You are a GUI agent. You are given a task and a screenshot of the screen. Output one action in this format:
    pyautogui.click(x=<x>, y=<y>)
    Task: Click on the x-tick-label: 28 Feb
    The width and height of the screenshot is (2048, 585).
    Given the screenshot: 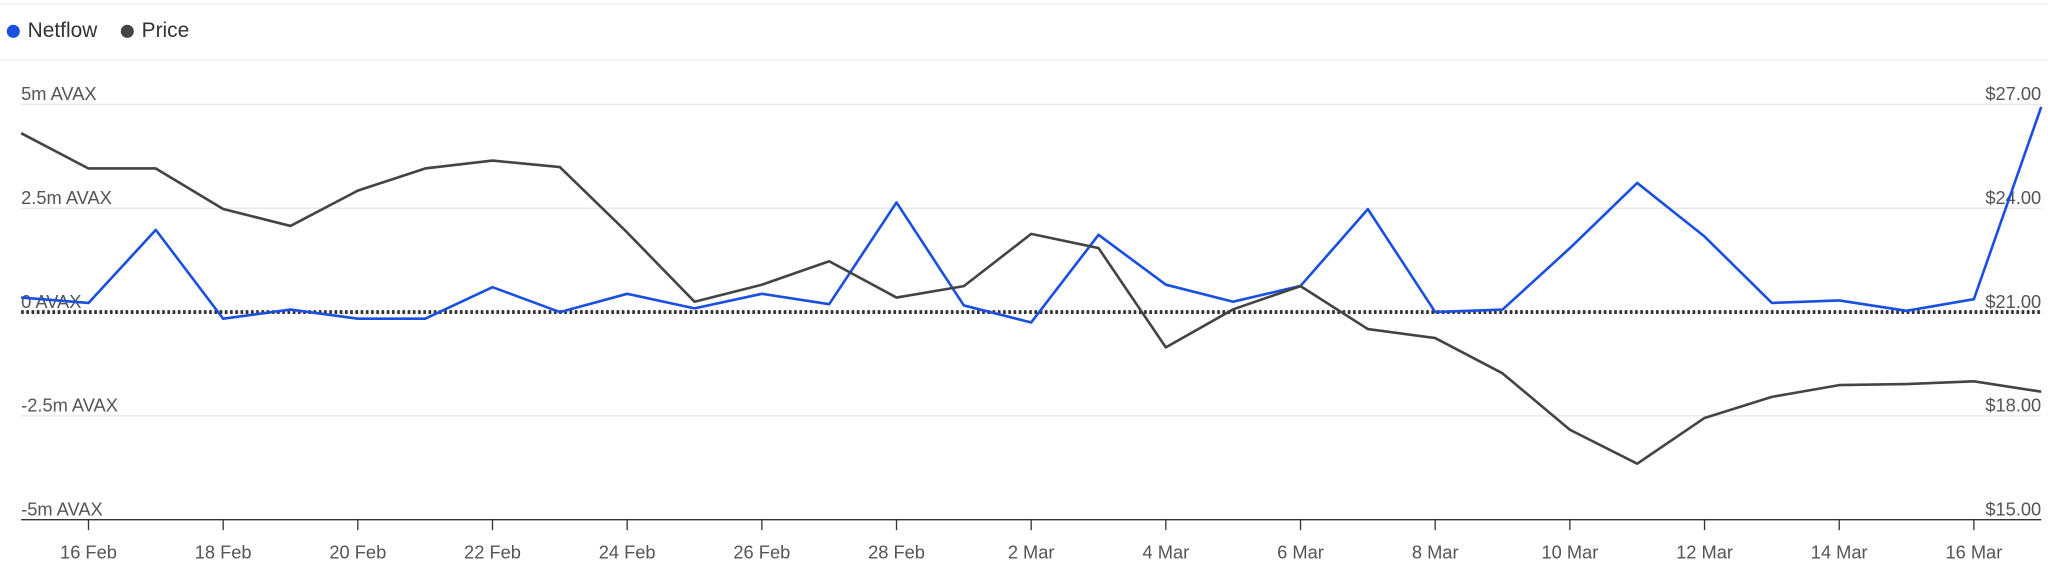 What is the action you would take?
    pyautogui.click(x=896, y=551)
    